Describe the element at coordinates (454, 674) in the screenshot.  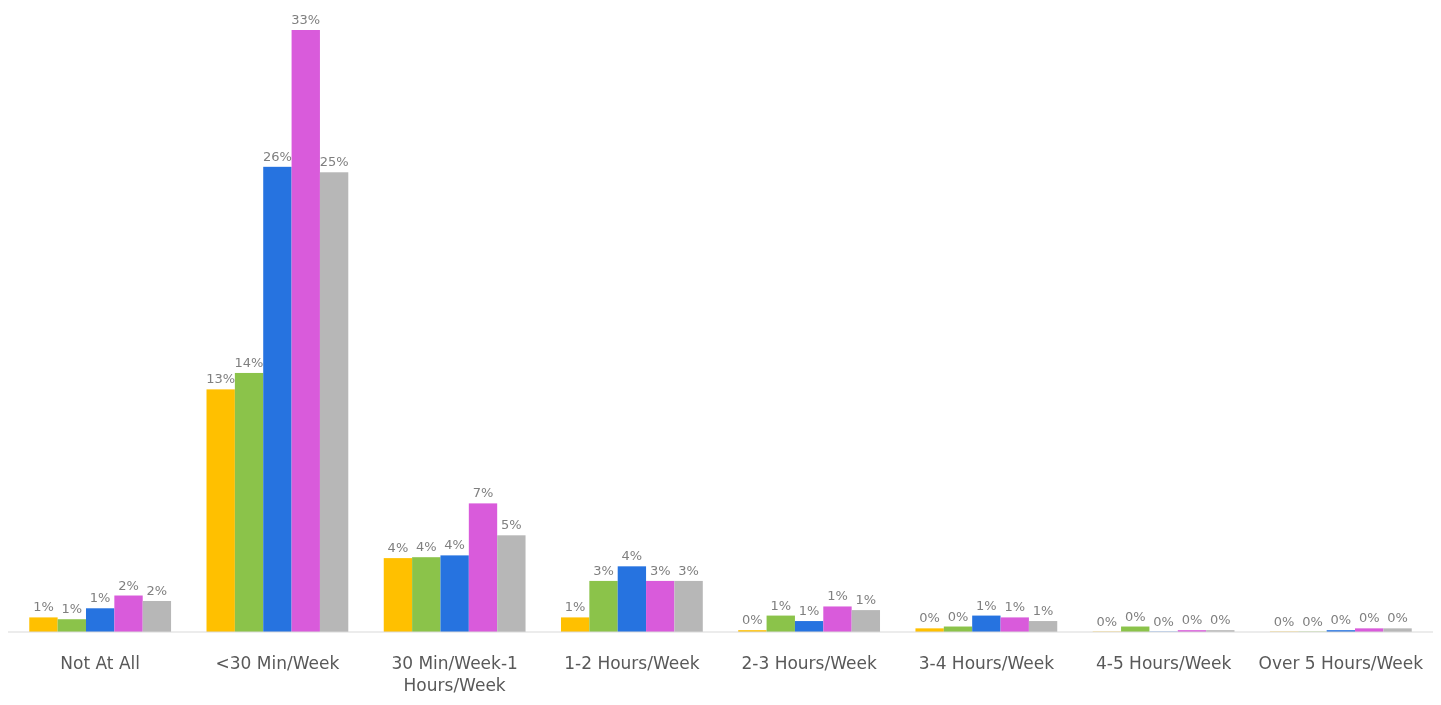
I see `x-tick-label: 30 Min/Week-1 Hours/Week` at that location.